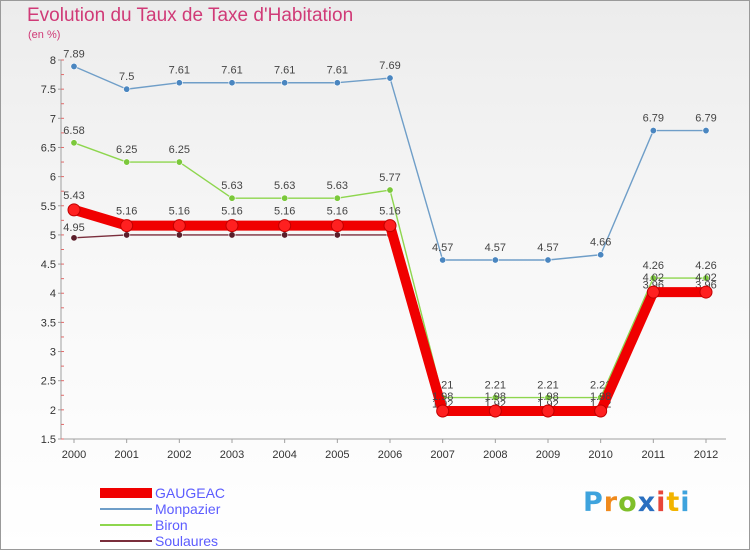 Image resolution: width=750 pixels, height=550 pixels. What do you see at coordinates (593, 502) in the screenshot?
I see `logo-letter: P` at bounding box center [593, 502].